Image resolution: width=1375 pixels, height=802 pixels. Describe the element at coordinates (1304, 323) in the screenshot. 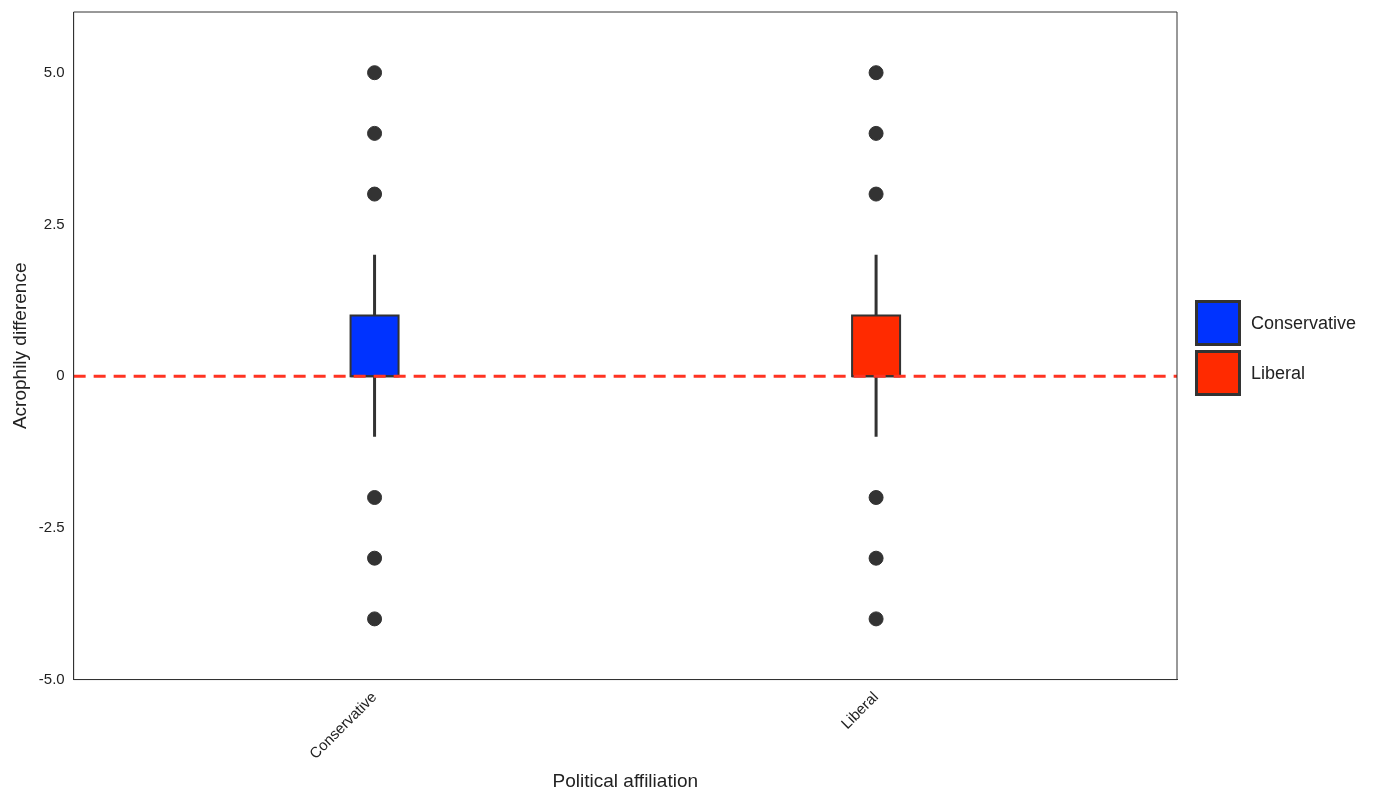

I see `text: Conservative` at that location.